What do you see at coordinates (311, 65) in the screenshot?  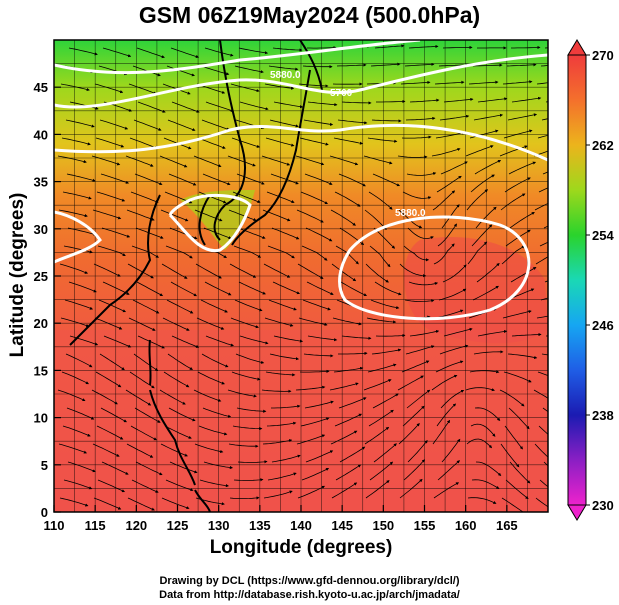 I see `coastline-sakhalin` at bounding box center [311, 65].